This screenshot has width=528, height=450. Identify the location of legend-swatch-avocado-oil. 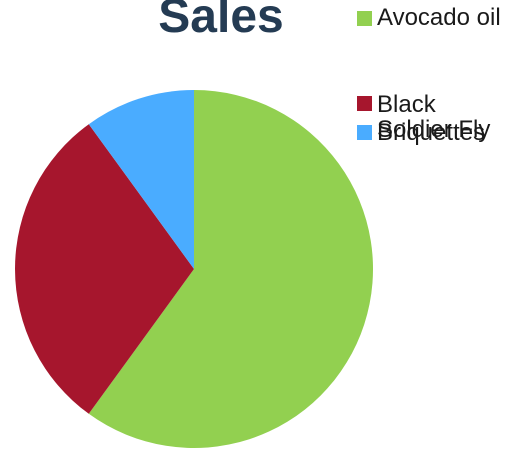
(364, 18).